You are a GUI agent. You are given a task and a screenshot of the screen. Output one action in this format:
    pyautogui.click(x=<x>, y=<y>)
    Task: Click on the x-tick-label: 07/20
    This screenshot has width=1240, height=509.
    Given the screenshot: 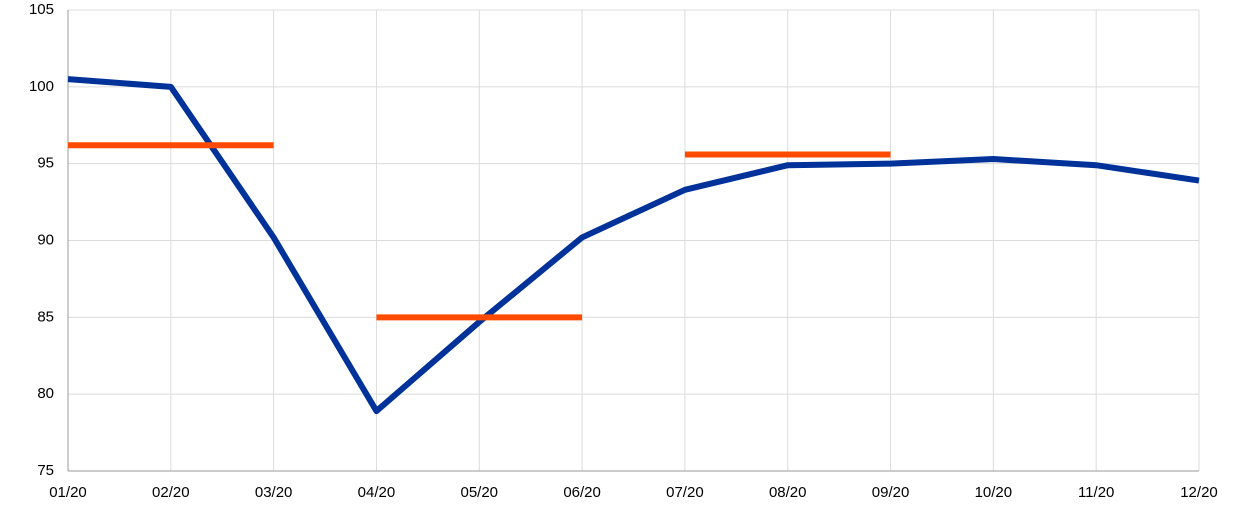 What is the action you would take?
    pyautogui.click(x=685, y=492)
    